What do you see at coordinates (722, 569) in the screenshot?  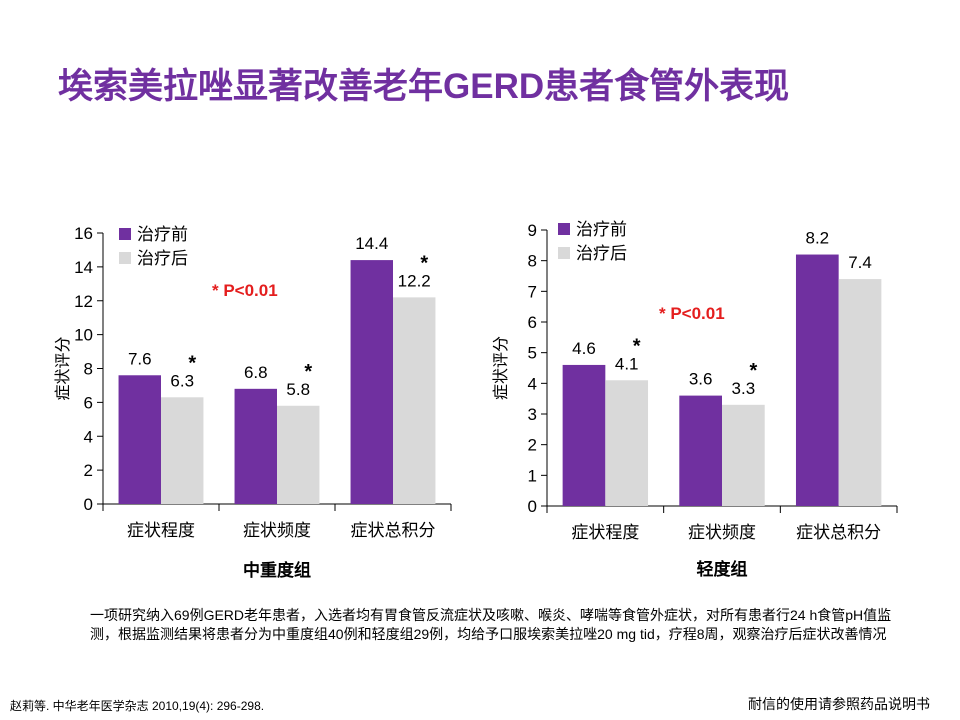 I see `x-axis-label: 轻度组` at bounding box center [722, 569].